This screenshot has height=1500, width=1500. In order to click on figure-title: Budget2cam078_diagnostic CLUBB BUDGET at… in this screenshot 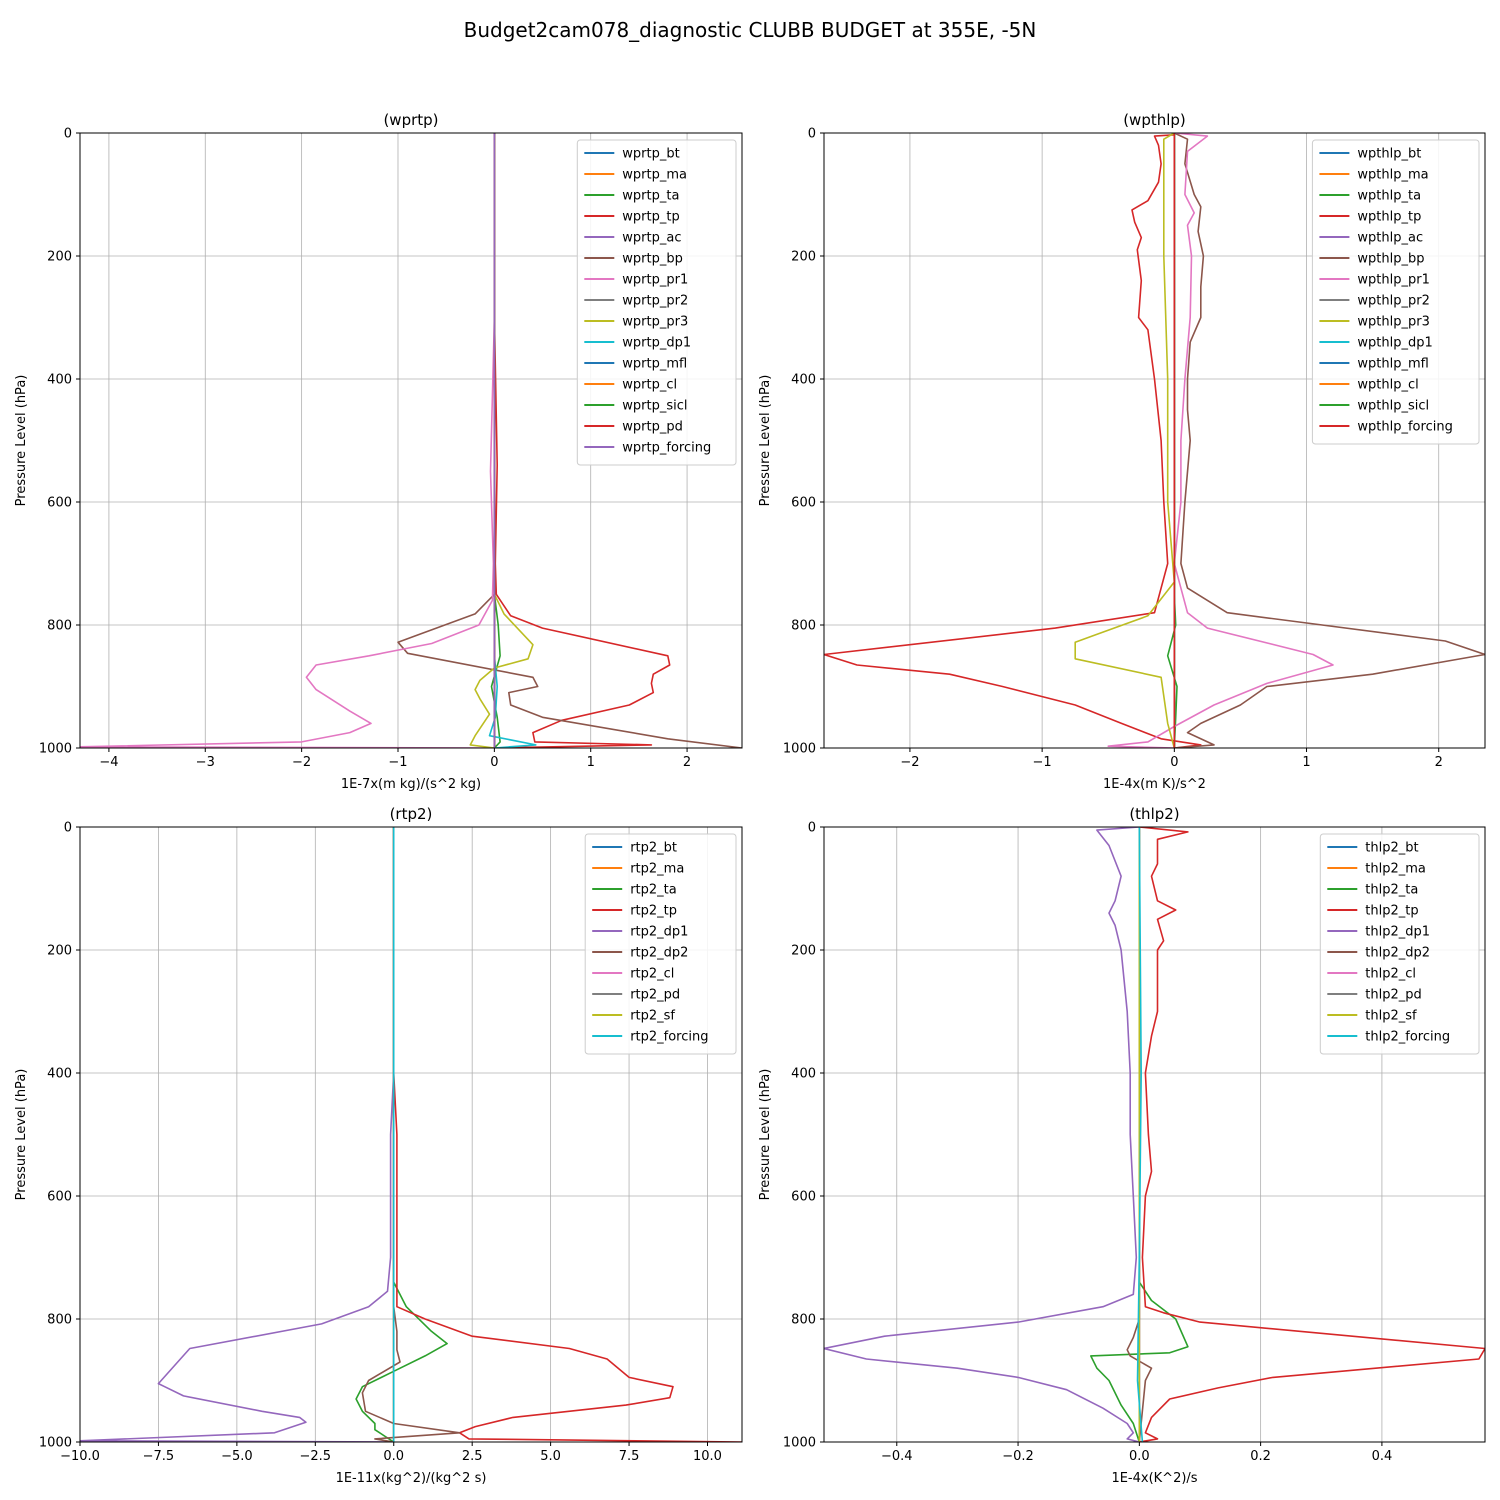, I will do `click(750, 30)`.